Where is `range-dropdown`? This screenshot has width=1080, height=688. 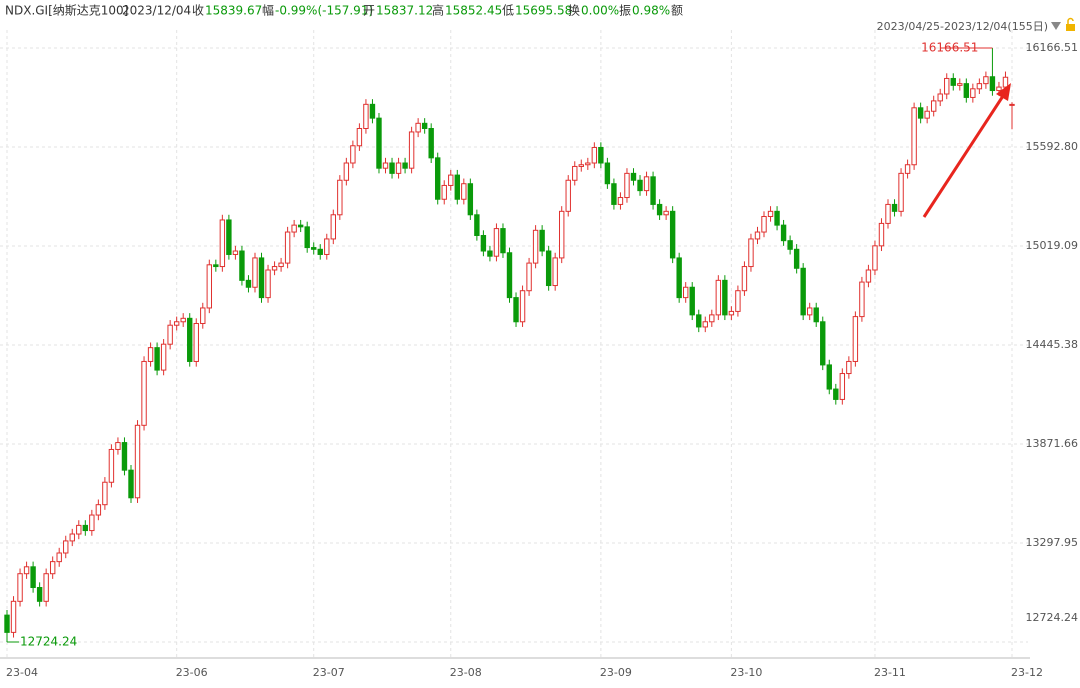
range-dropdown is located at coordinates (1056, 26).